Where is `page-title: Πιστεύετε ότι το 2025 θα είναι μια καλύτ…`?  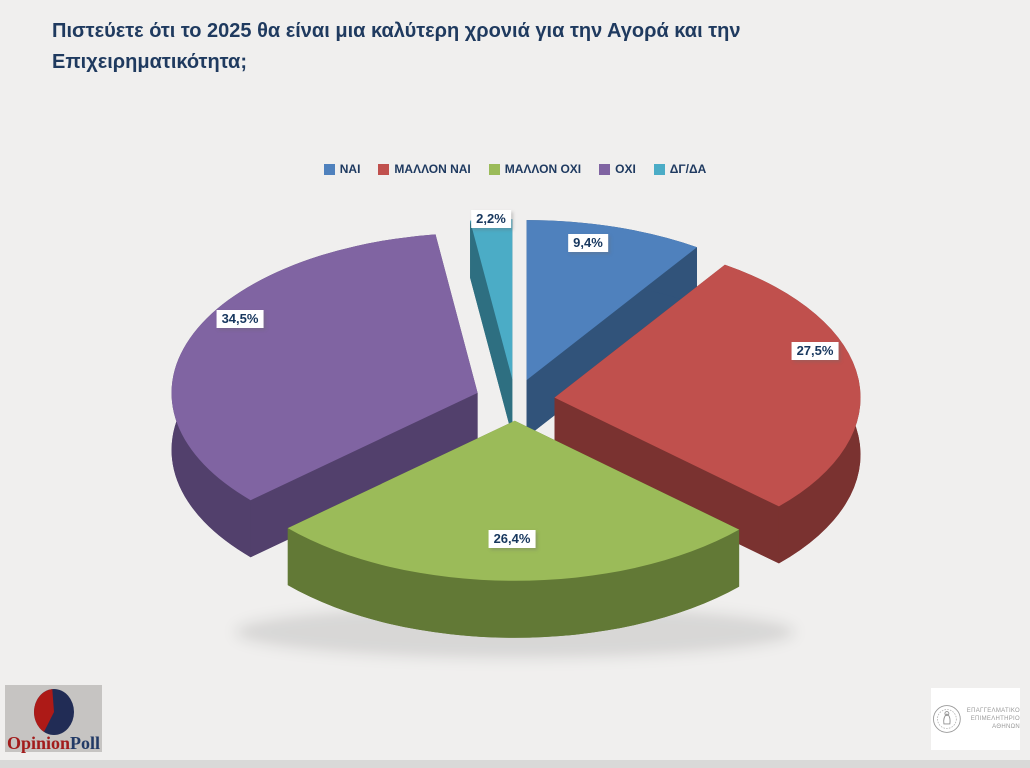 page-title: Πιστεύετε ότι το 2025 θα είναι μια καλύτ… is located at coordinates (396, 46).